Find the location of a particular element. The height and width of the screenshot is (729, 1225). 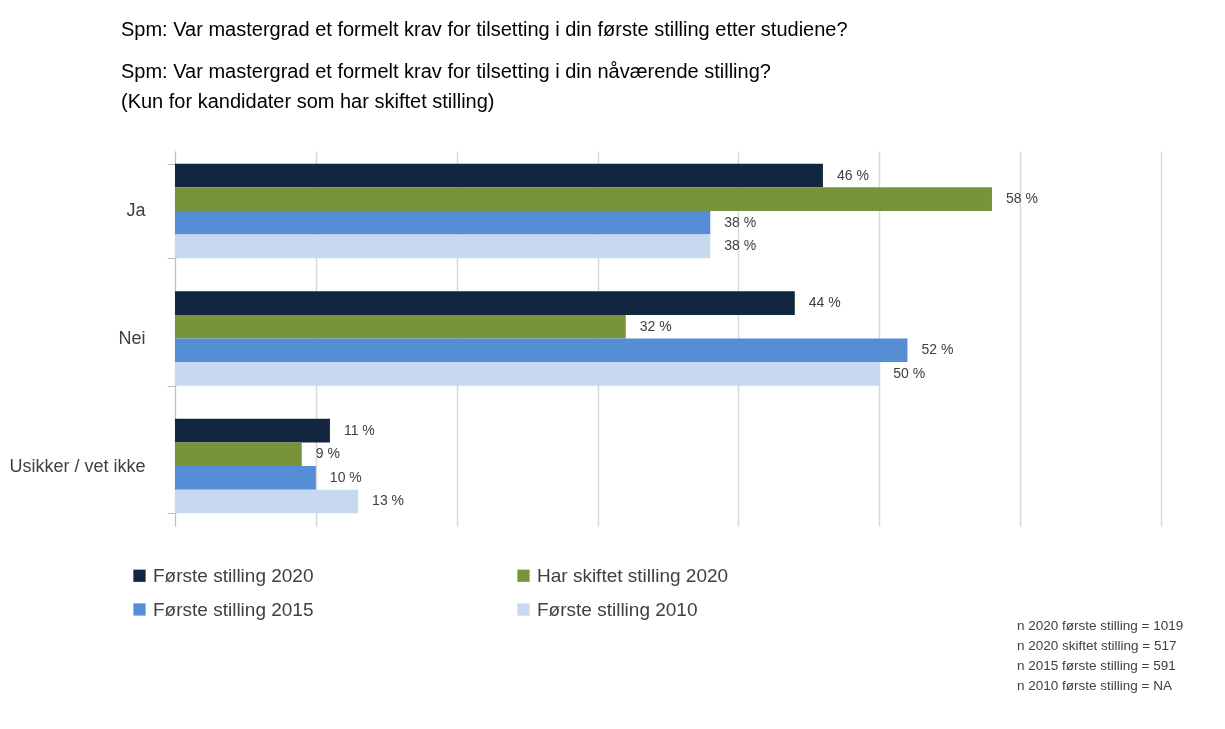

y-tick-label: Ja is located at coordinates (136, 210).